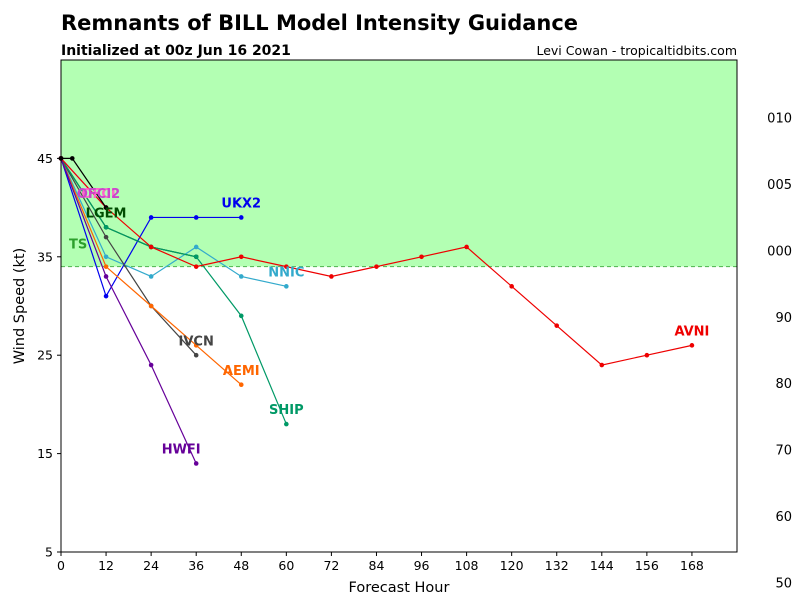 This screenshot has width=792, height=600. I want to click on x-tick-label: 36, so click(196, 565).